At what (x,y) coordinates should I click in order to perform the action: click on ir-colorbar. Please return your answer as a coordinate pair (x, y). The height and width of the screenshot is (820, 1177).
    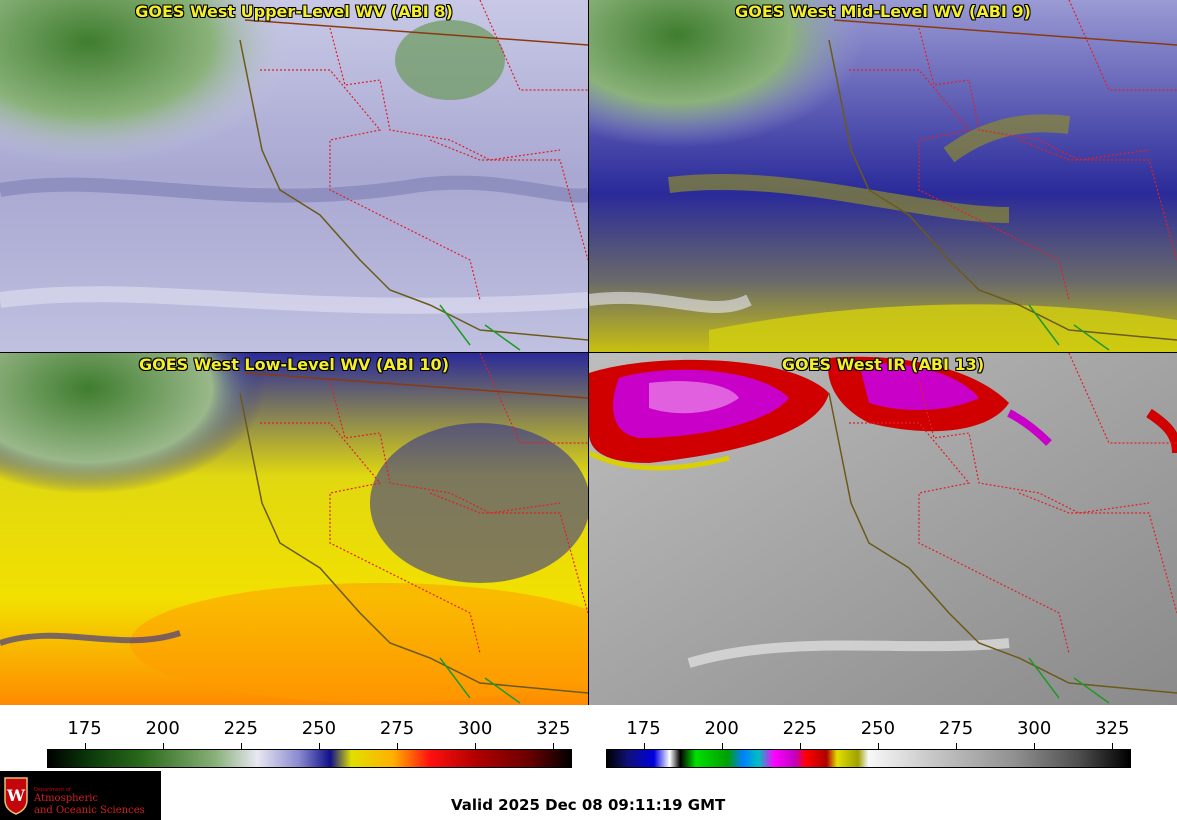
    Looking at the image, I should click on (868, 758).